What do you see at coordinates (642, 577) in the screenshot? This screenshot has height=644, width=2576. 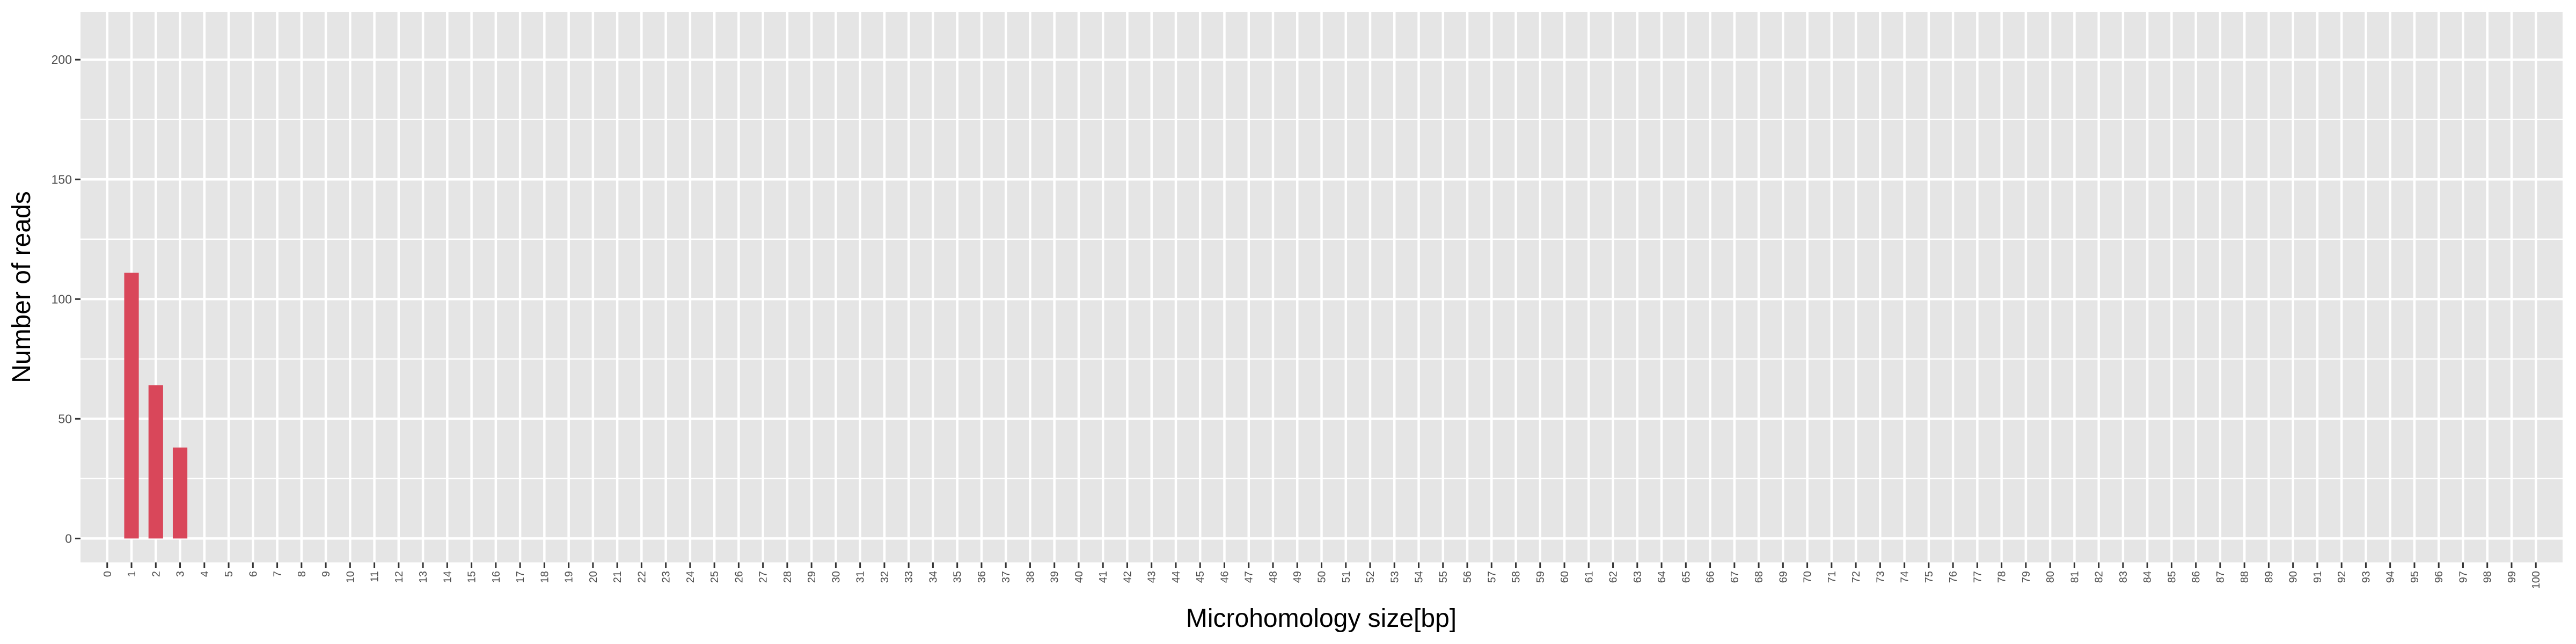 I see `x-tick-label: 22` at bounding box center [642, 577].